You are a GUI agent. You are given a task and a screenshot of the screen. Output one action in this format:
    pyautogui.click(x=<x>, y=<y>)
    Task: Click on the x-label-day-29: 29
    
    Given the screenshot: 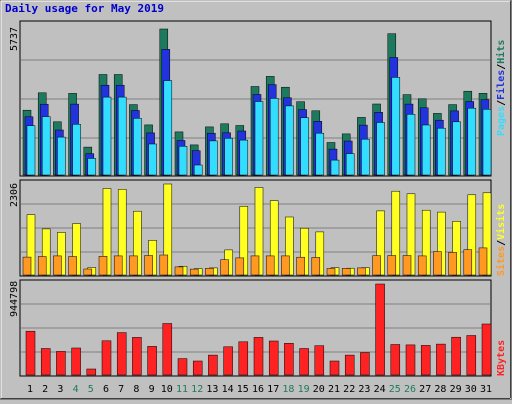 What is the action you would take?
    pyautogui.click(x=456, y=389)
    